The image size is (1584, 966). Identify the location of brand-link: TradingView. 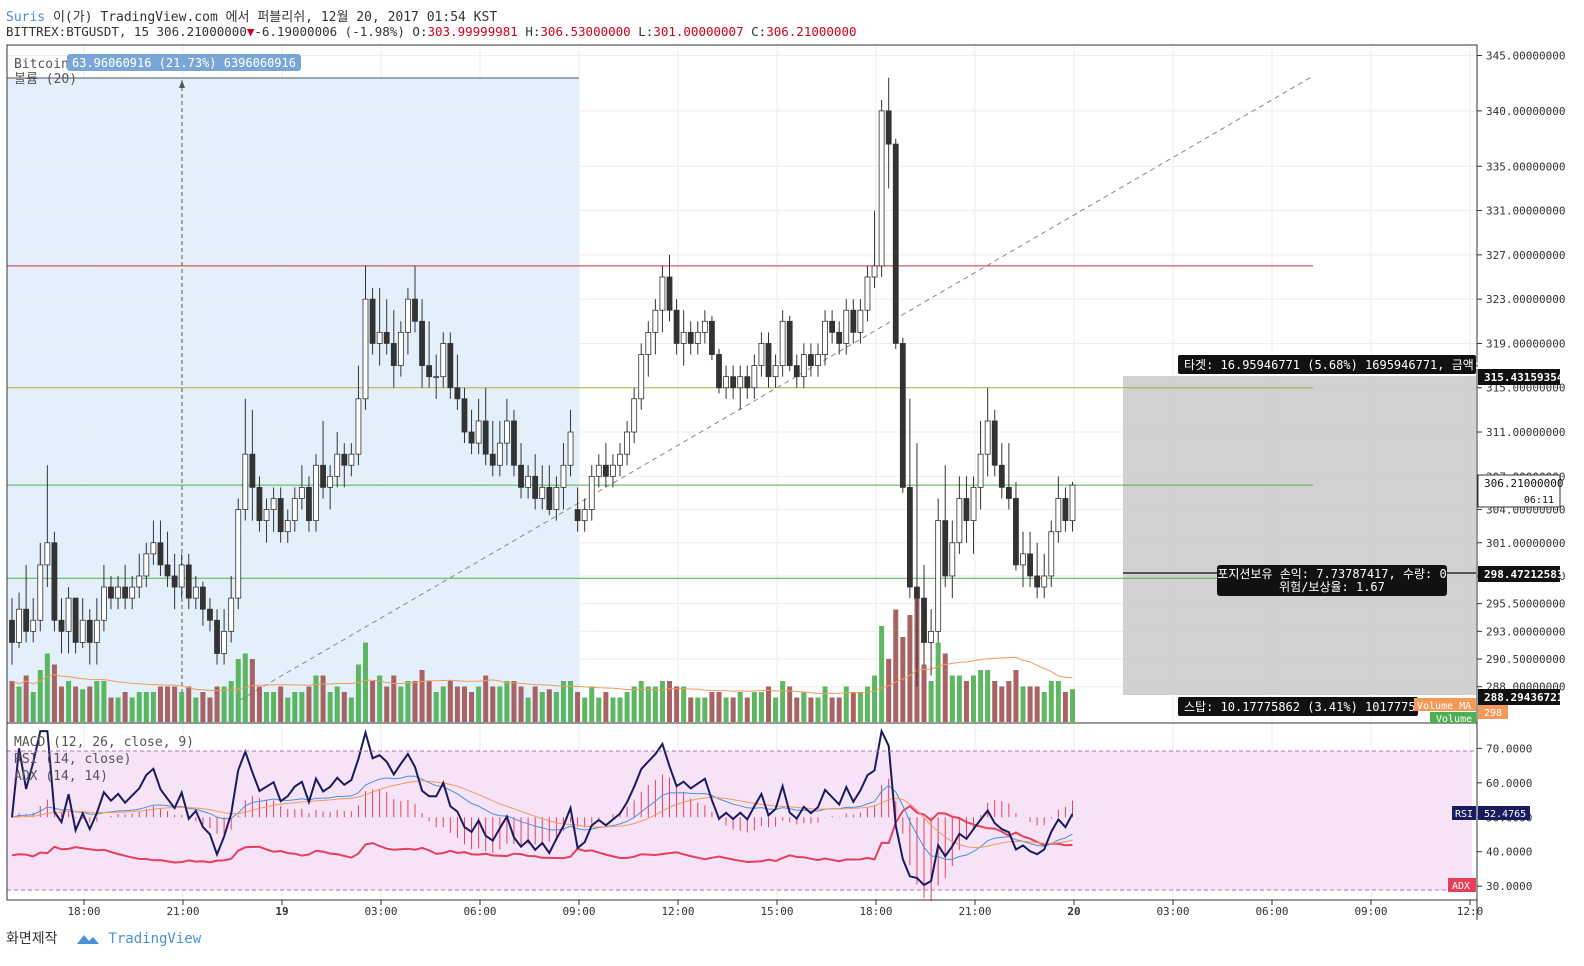
(138, 939).